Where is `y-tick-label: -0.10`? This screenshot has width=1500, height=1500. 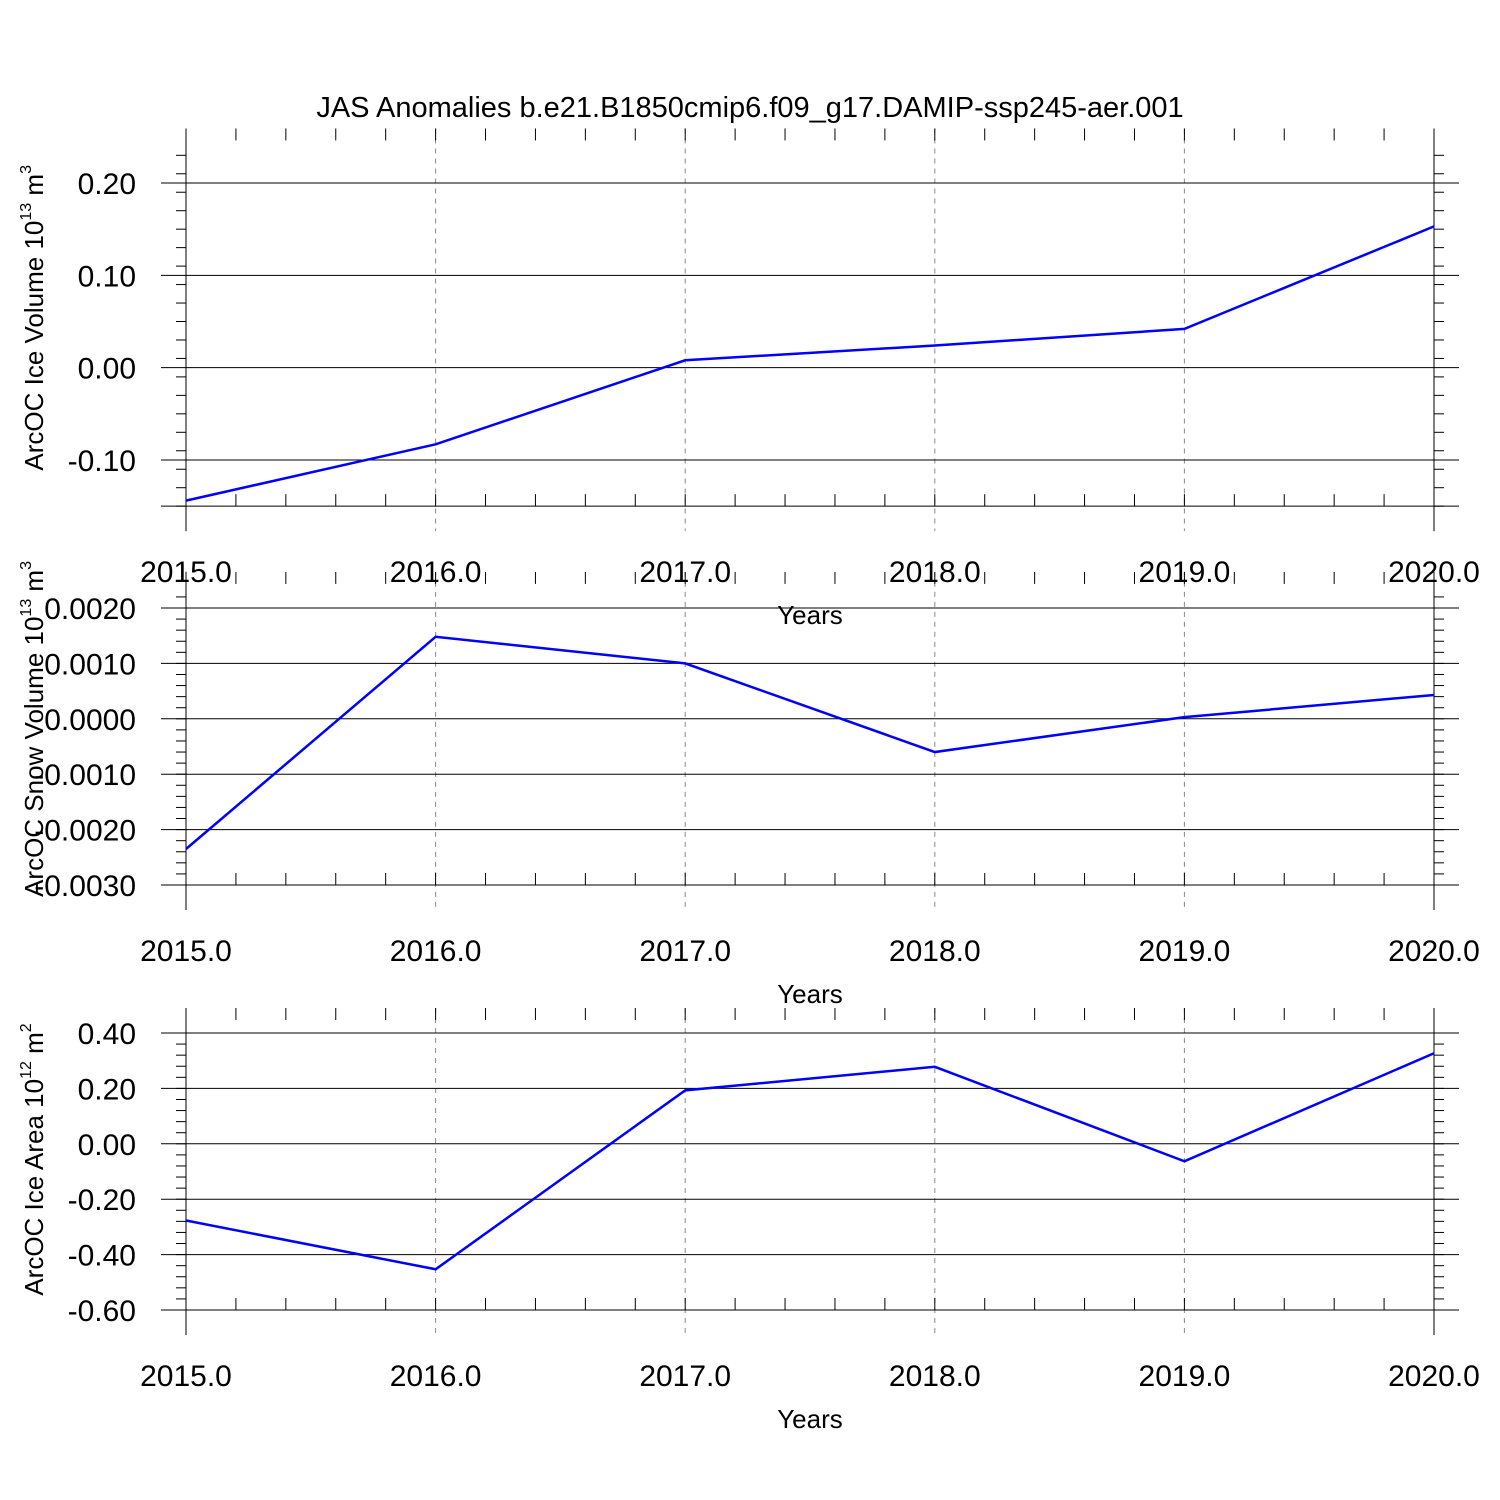
y-tick-label: -0.10 is located at coordinates (102, 461).